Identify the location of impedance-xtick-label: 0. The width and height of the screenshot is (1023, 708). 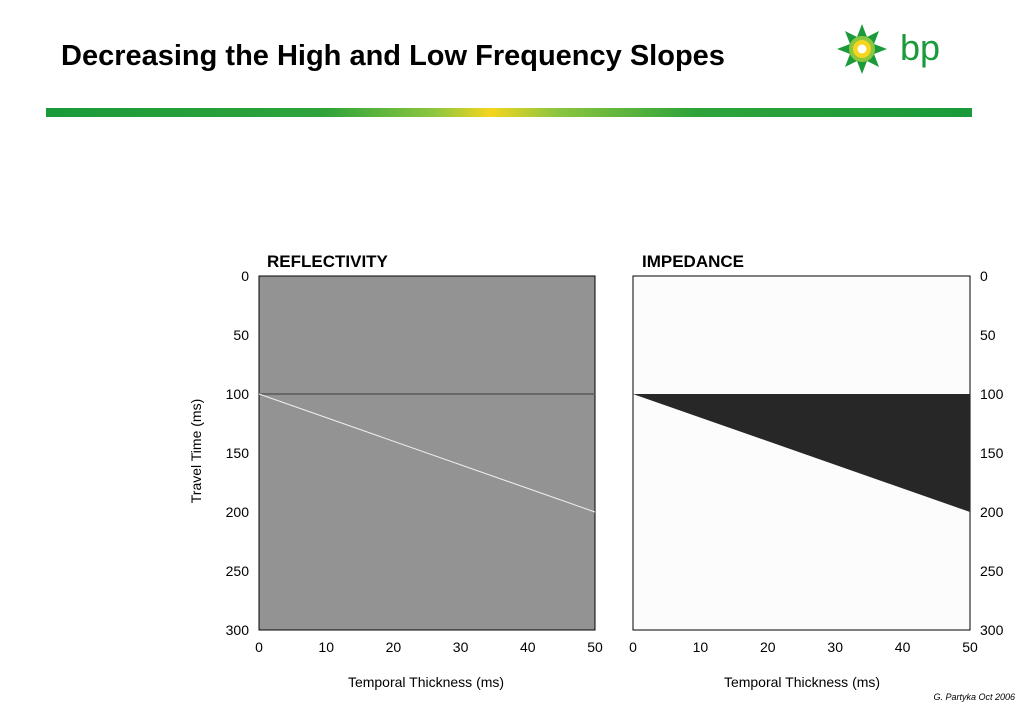
(633, 647).